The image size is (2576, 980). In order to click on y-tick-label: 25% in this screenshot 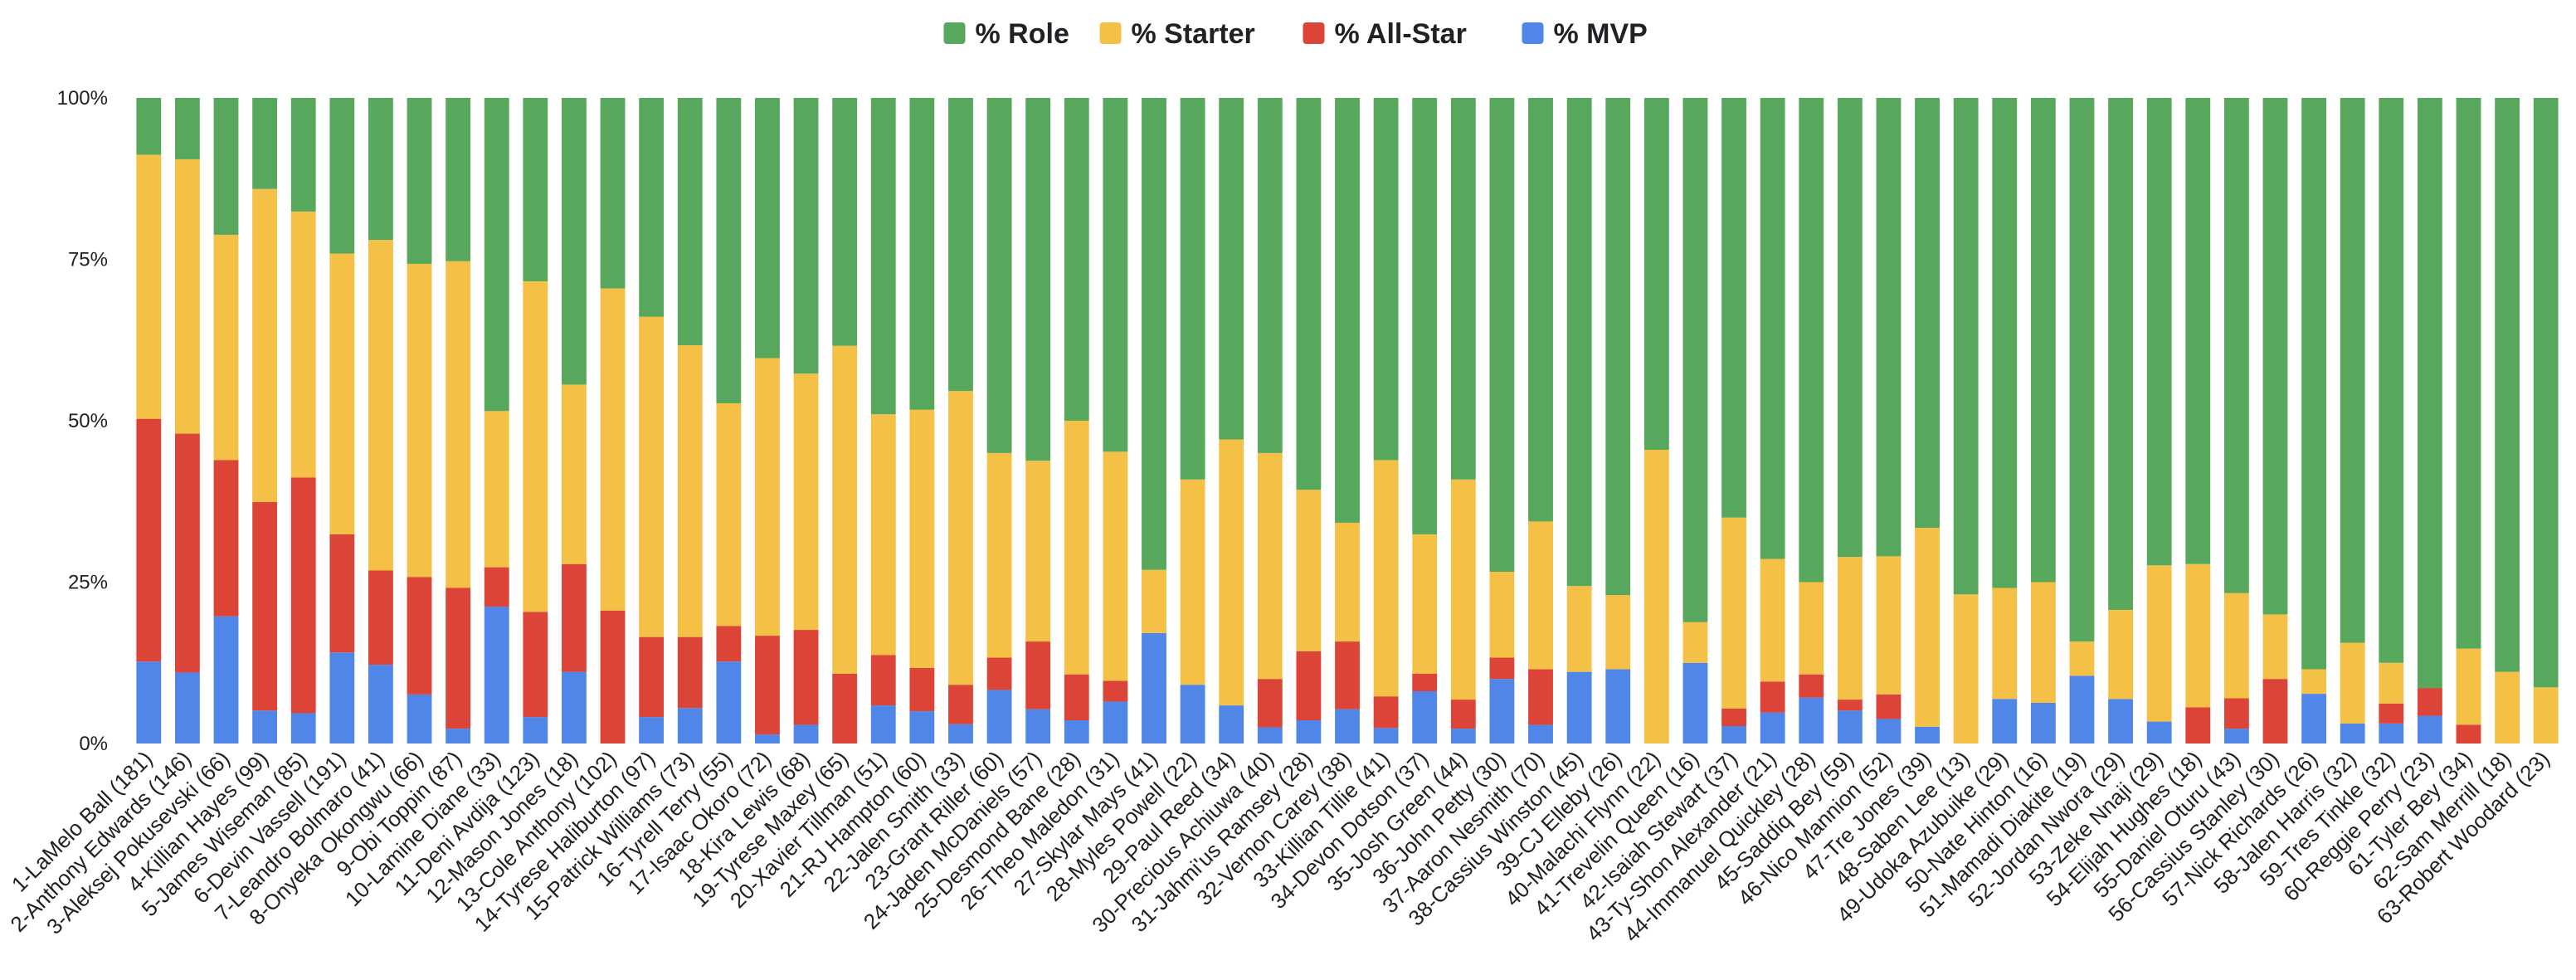, I will do `click(88, 583)`.